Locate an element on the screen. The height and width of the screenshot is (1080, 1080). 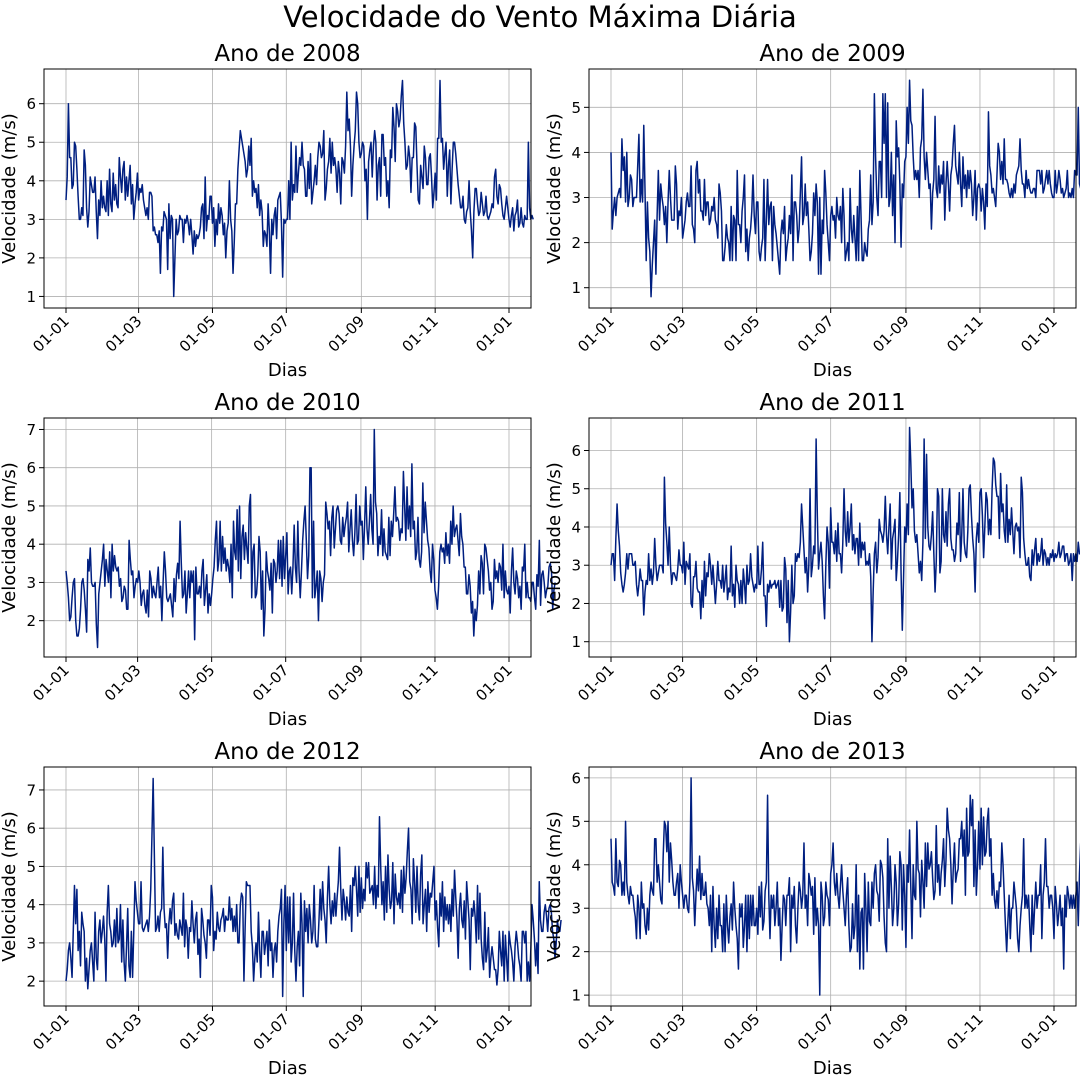
subplot-title: Ano de 2008 is located at coordinates (287, 54).